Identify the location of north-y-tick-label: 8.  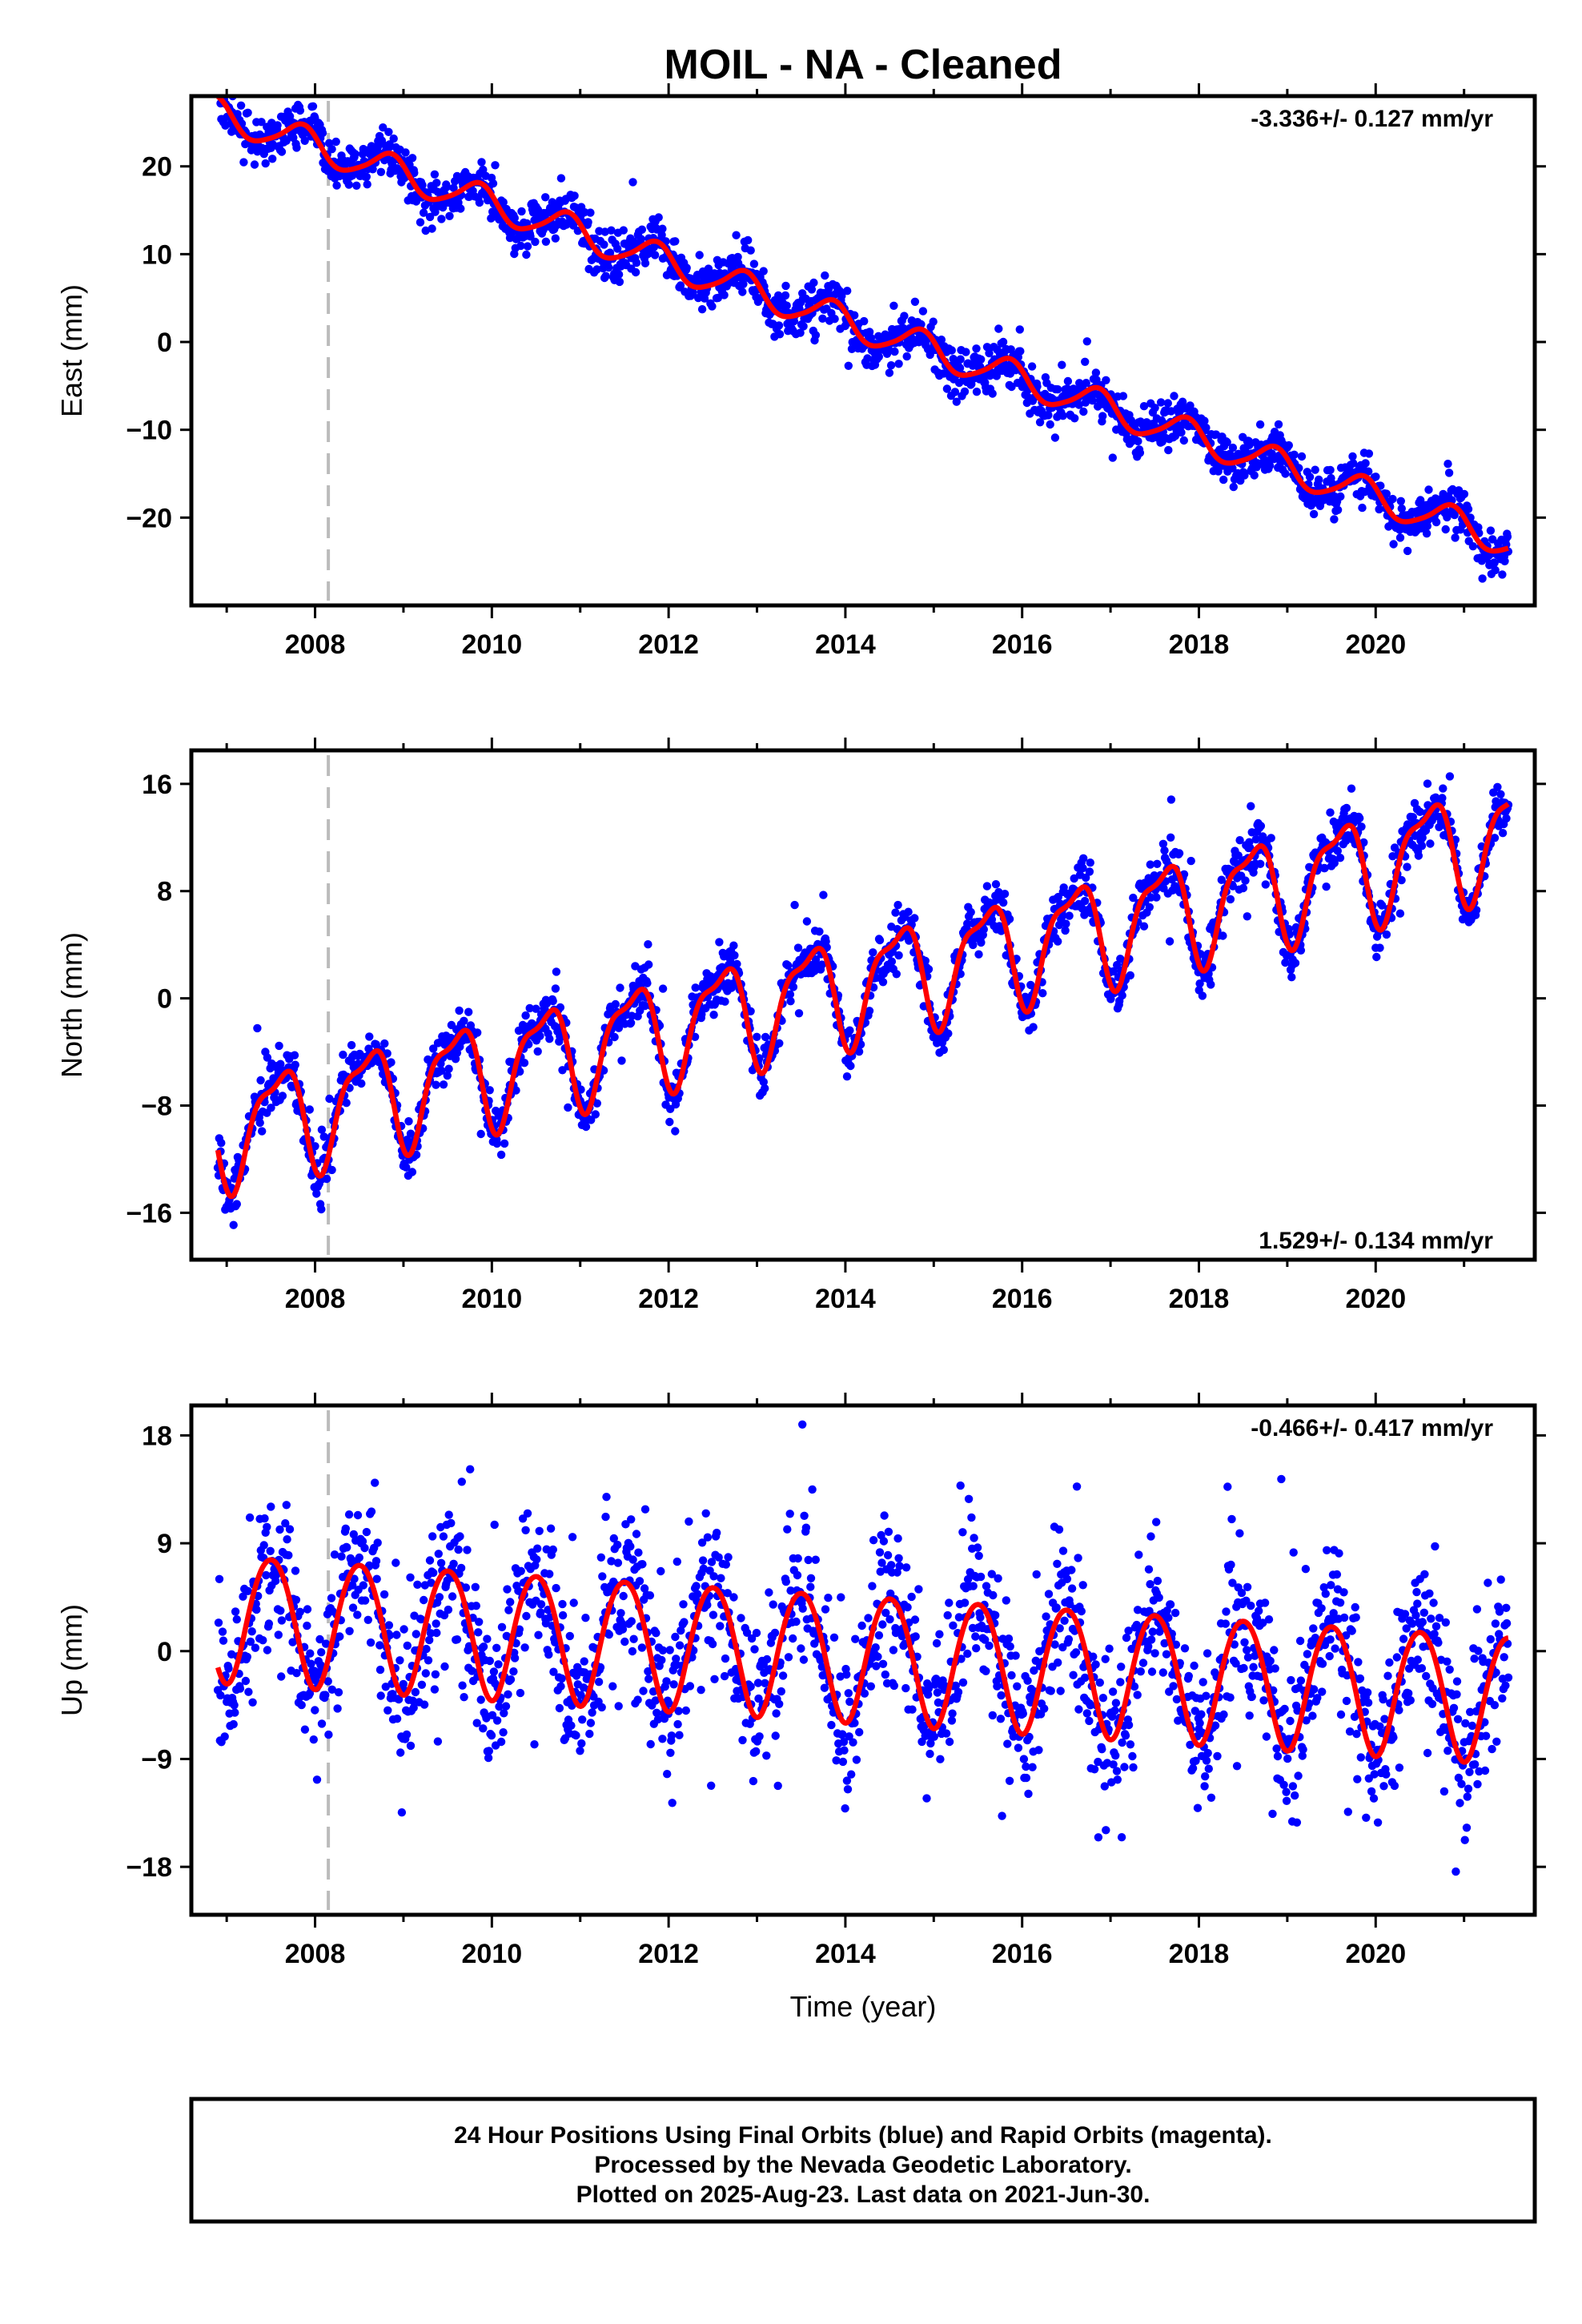
(164, 892).